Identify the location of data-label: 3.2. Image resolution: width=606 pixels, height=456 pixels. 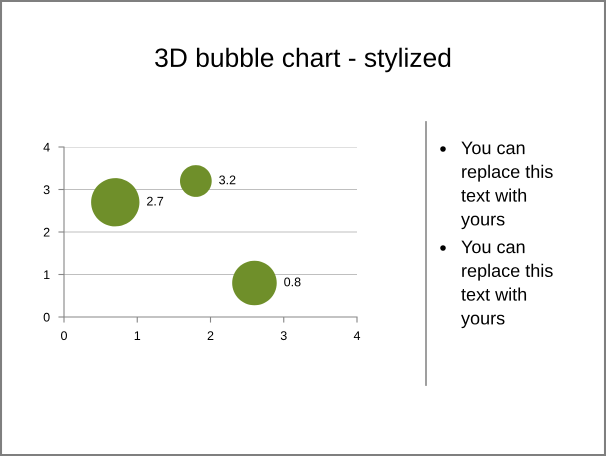
(227, 180).